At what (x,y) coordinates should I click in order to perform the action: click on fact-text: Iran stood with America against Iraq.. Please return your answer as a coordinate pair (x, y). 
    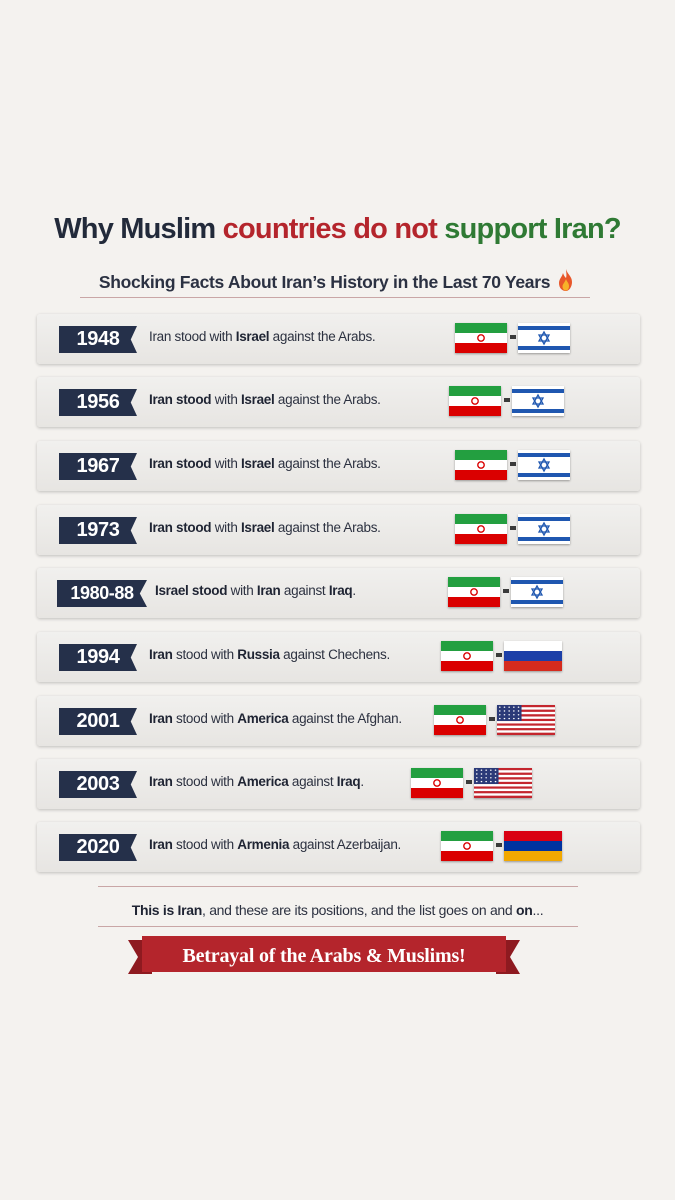
    Looking at the image, I should click on (256, 781).